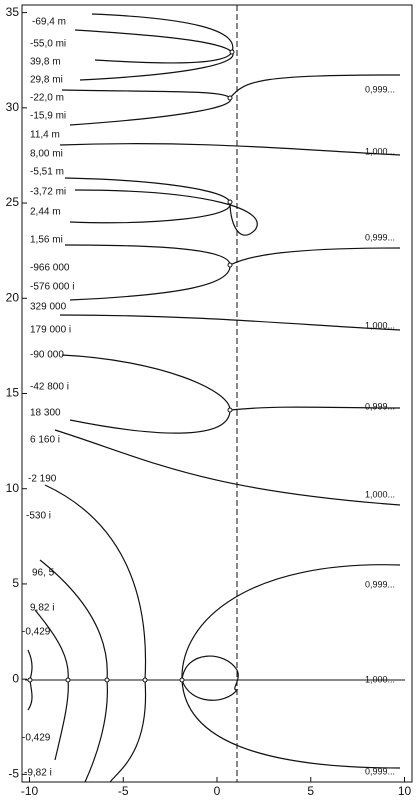 The image size is (420, 805). Describe the element at coordinates (13, 297) in the screenshot. I see `y-tick-label: 20` at that location.